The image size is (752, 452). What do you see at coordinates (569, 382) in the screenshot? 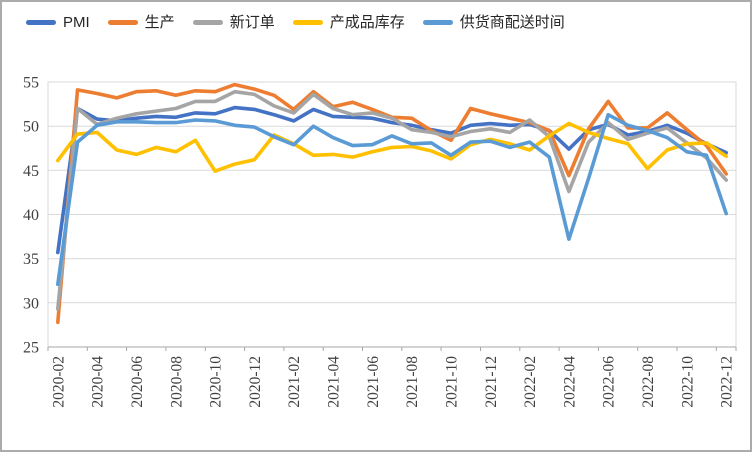
I see `x-axis-label: 2022-04` at bounding box center [569, 382].